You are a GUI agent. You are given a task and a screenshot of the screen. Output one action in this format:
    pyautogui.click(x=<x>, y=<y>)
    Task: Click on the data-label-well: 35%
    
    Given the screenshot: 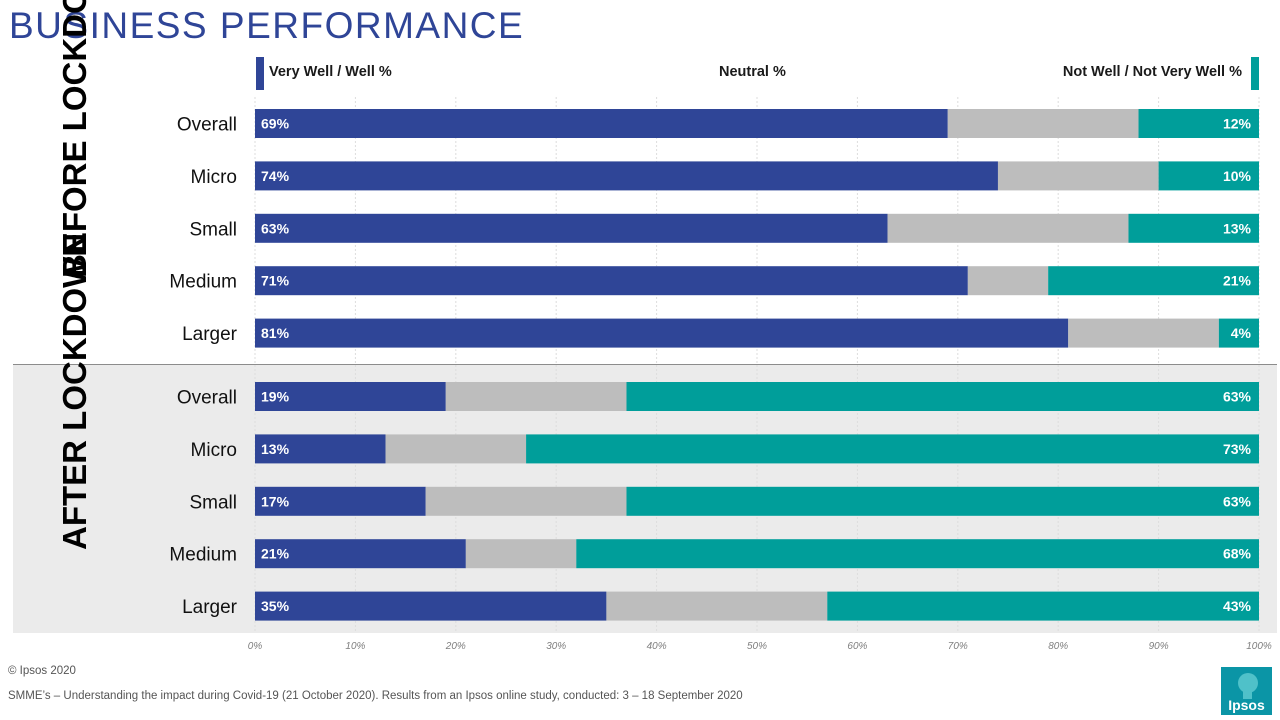 What is the action you would take?
    pyautogui.click(x=275, y=606)
    